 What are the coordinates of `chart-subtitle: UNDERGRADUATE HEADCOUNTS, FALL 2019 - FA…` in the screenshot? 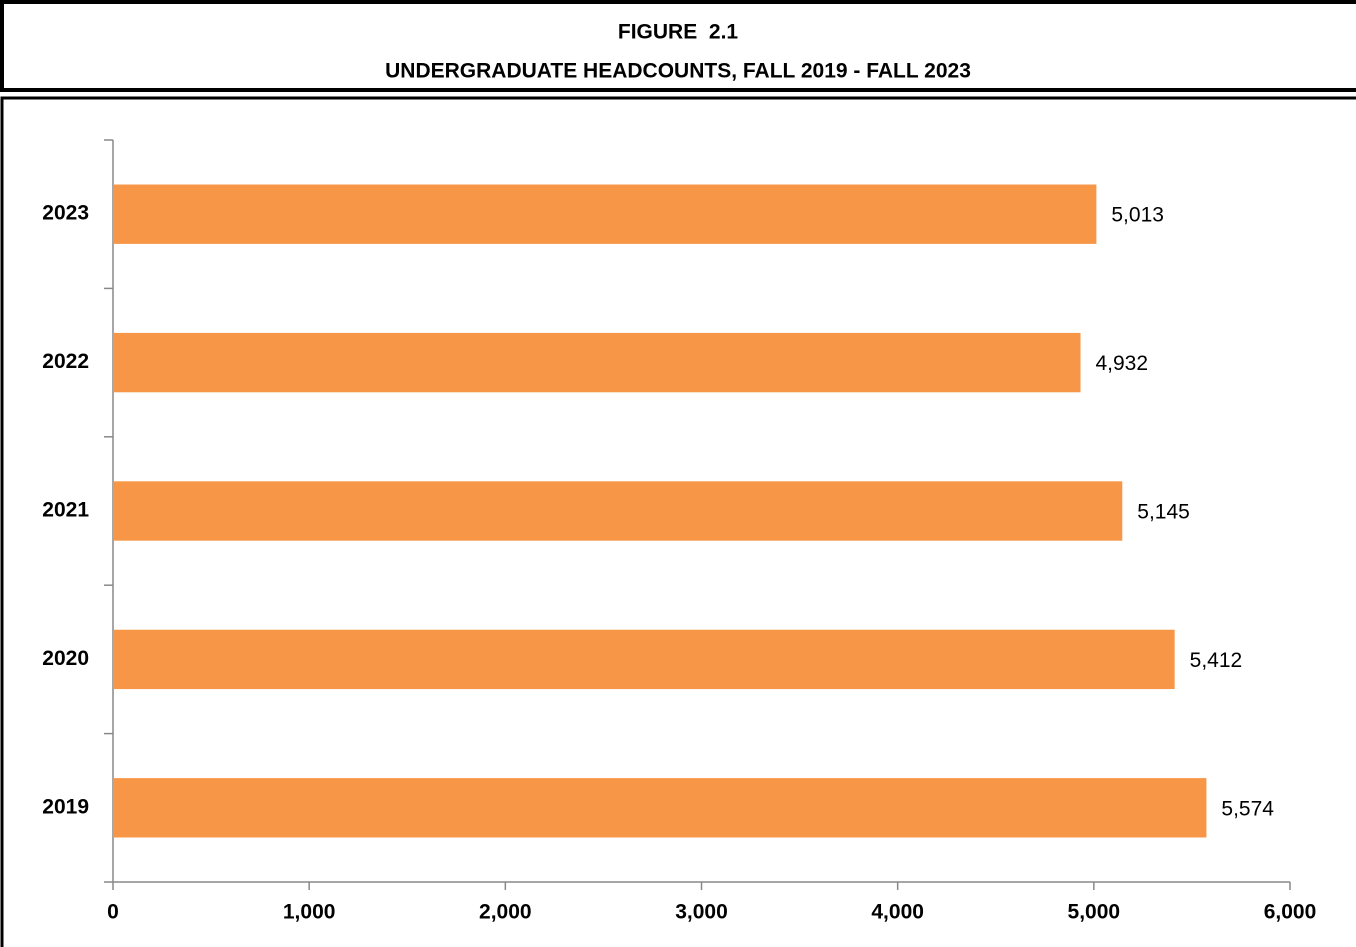 It's located at (678, 71).